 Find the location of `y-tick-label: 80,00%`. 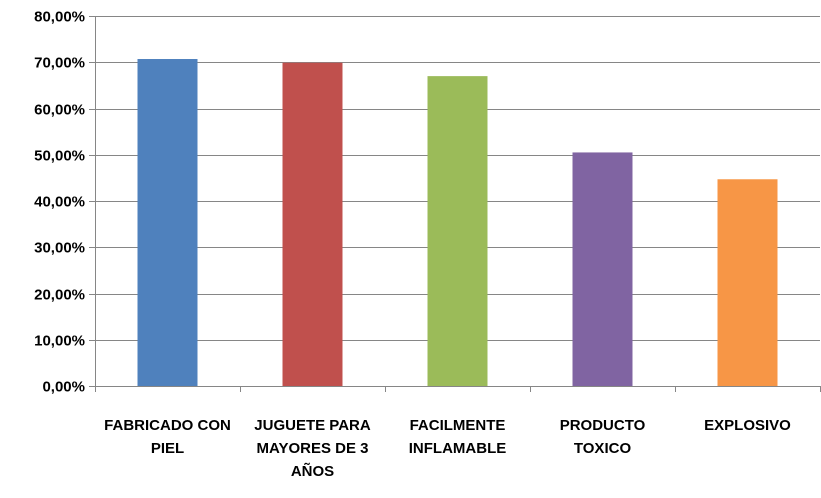

y-tick-label: 80,00% is located at coordinates (59, 17).